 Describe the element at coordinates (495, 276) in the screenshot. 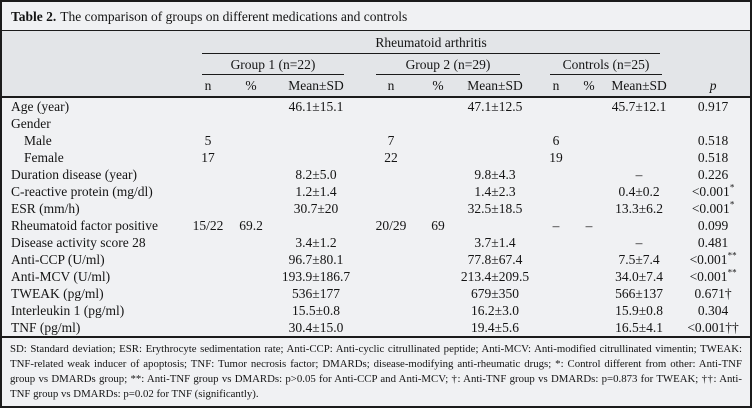

I see `cell-g2-mean: 213.4±209.5` at that location.